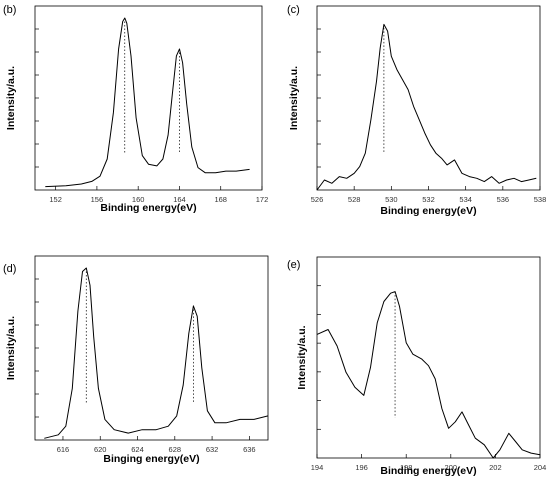 This screenshot has height=482, width=550. Describe the element at coordinates (293, 265) in the screenshot. I see `panel-label: (e)` at that location.